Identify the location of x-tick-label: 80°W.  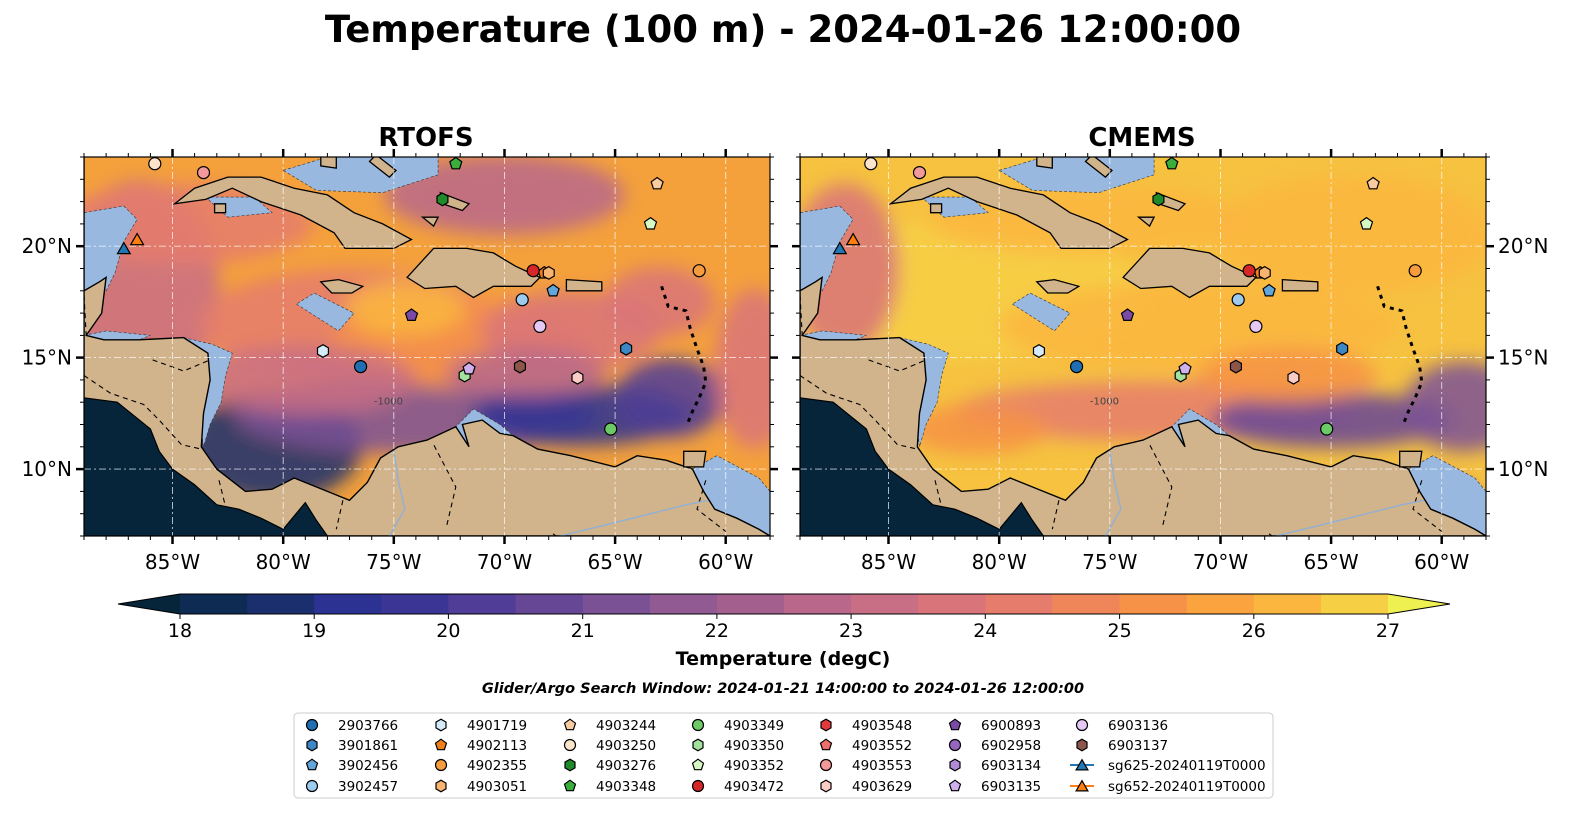
(283, 562).